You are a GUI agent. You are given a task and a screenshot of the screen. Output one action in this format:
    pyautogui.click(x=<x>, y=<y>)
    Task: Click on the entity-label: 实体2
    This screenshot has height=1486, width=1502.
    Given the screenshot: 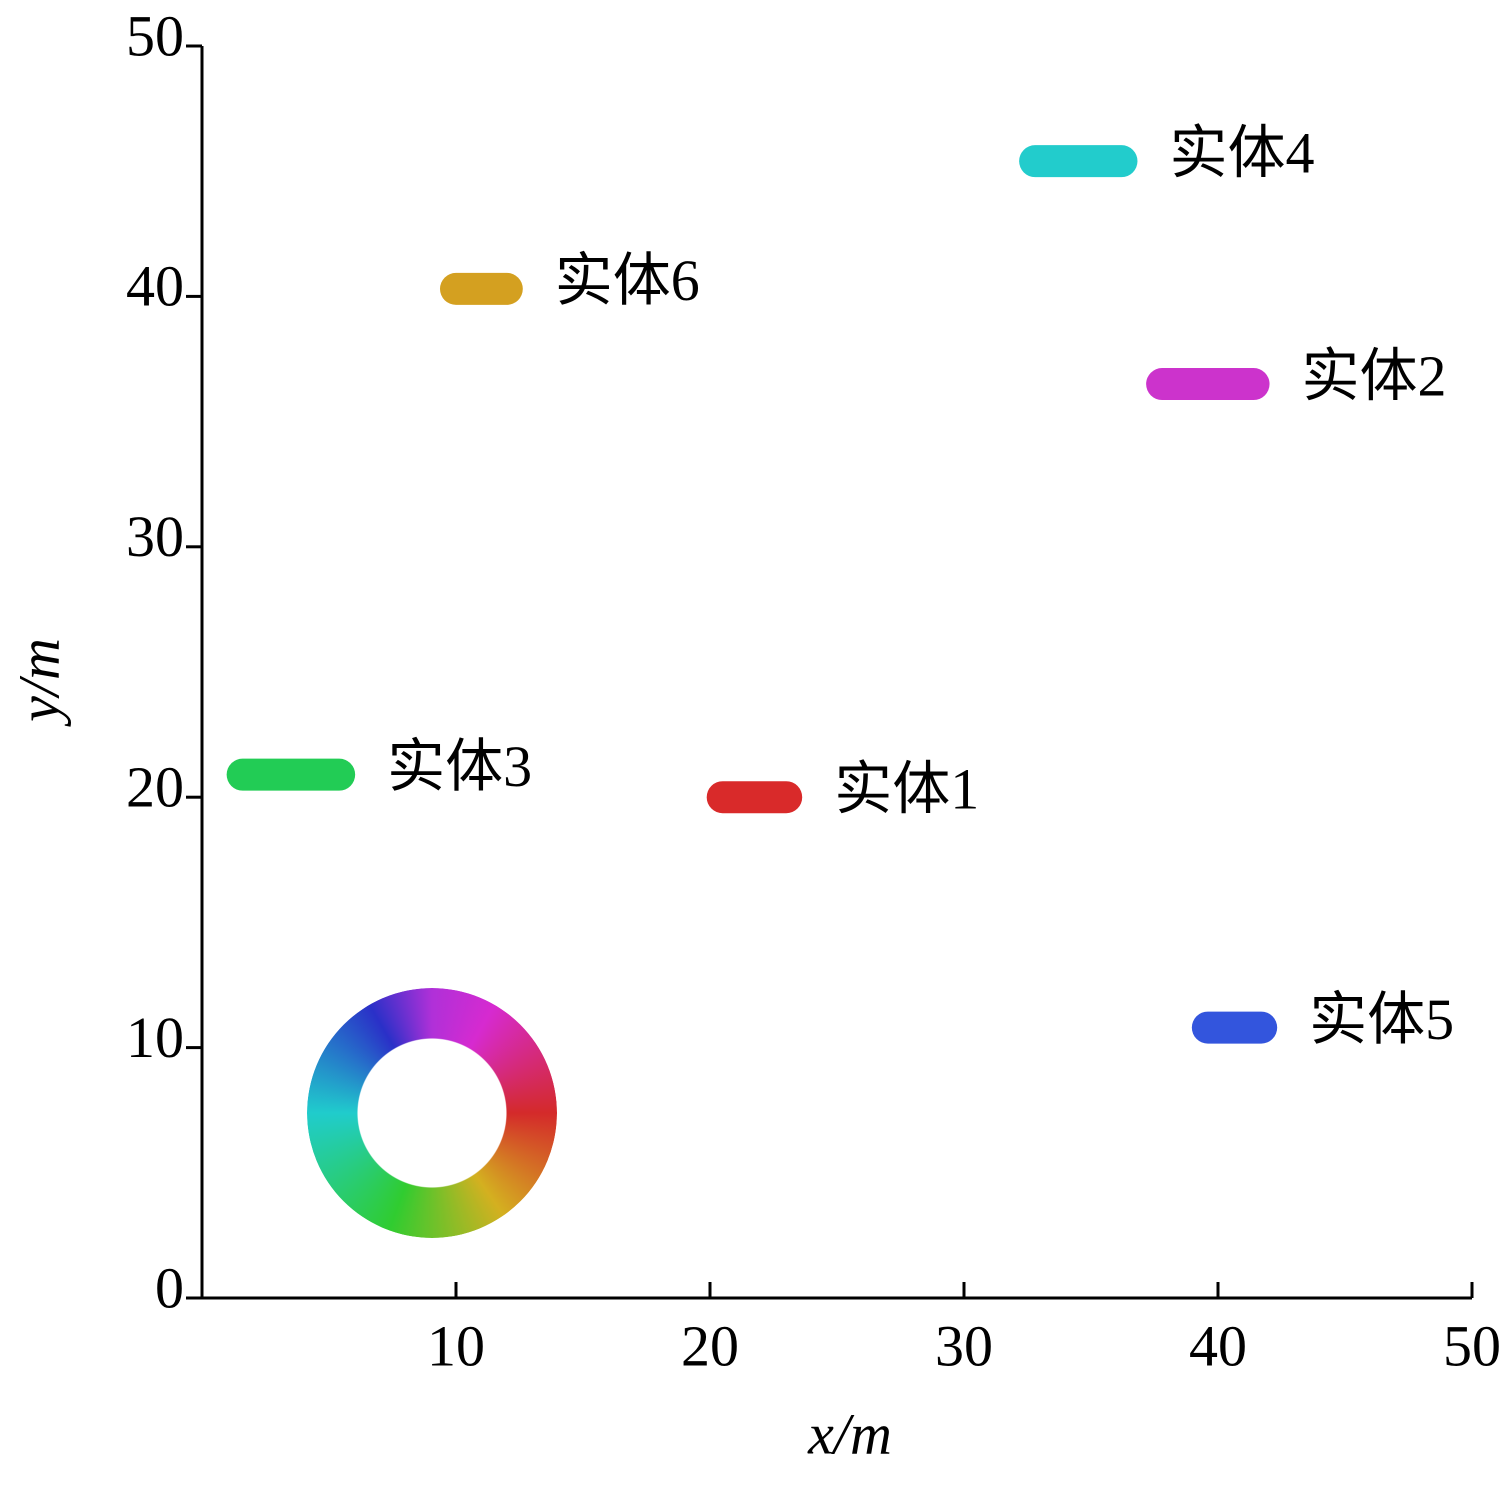 What is the action you would take?
    pyautogui.click(x=1374, y=375)
    